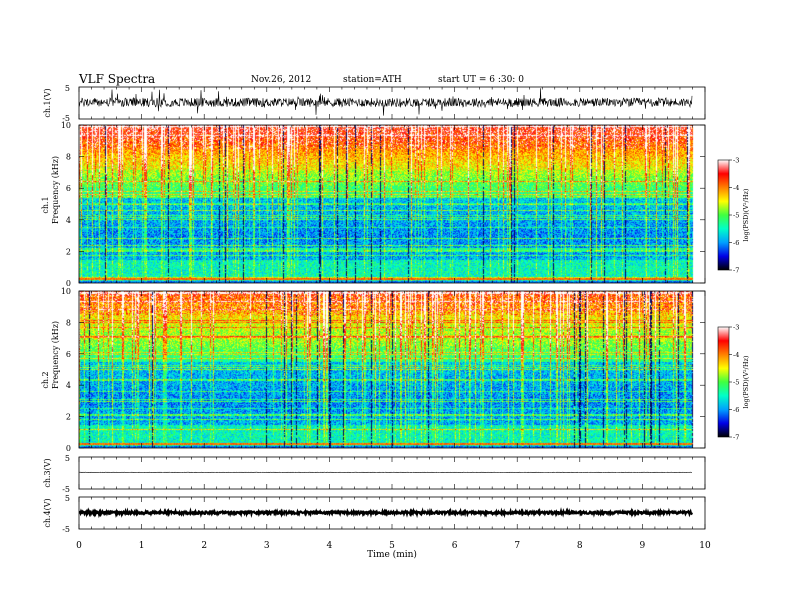 The width and height of the screenshot is (792, 612). I want to click on ch2-colorbar: -3 -4 -5 -6 -7 log(PSD)(V²/Hz), so click(733, 383).